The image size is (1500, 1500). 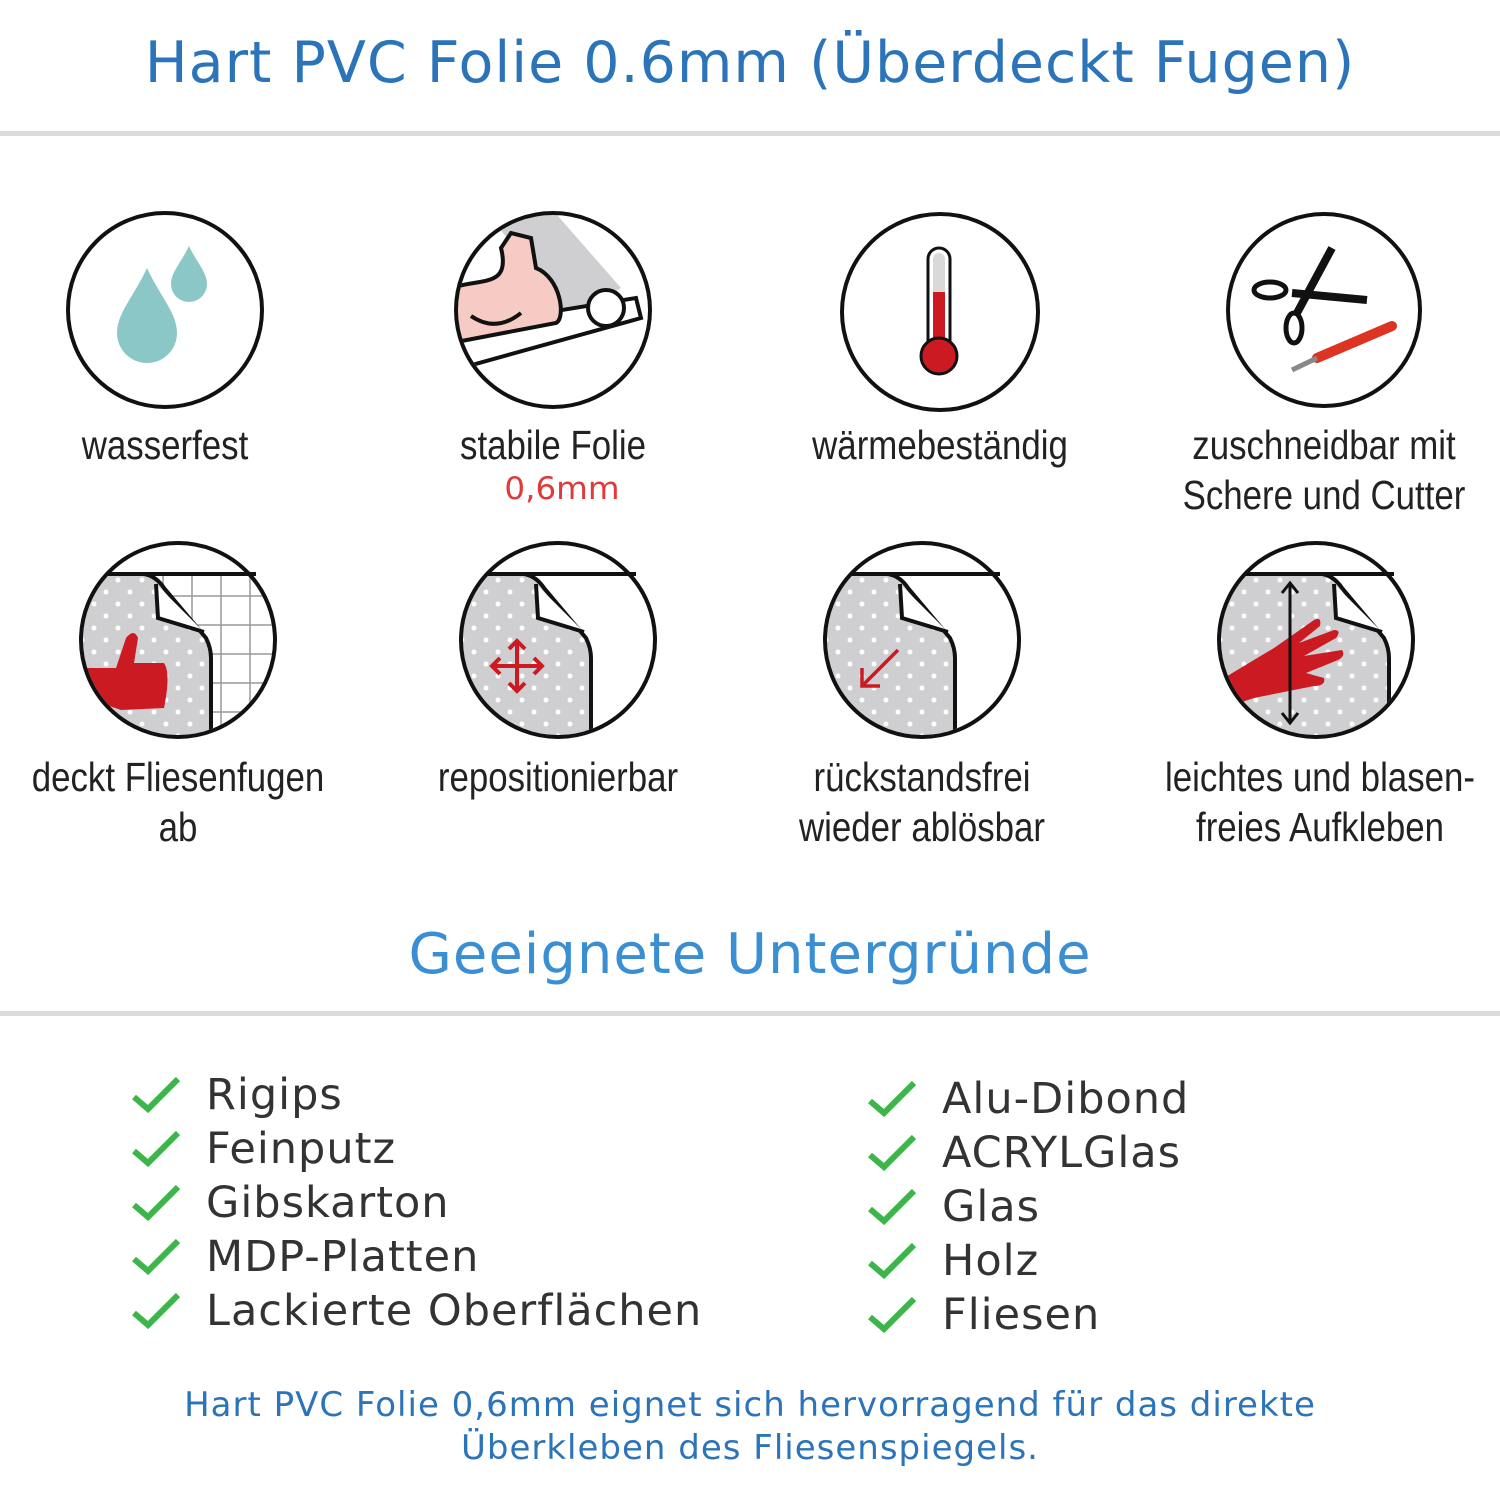 I want to click on surface-item: Rigips, so click(x=416, y=1095).